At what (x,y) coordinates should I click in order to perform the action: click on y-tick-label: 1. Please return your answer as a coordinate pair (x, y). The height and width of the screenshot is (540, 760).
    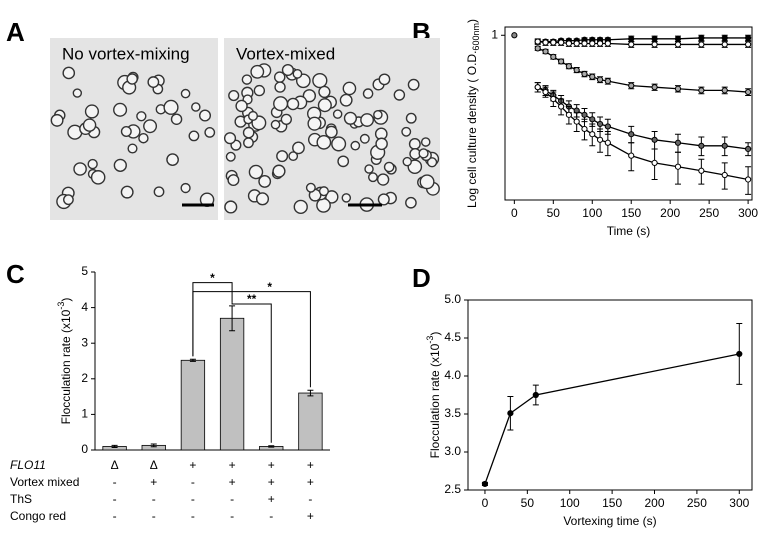
    Looking at the image, I should click on (84, 414).